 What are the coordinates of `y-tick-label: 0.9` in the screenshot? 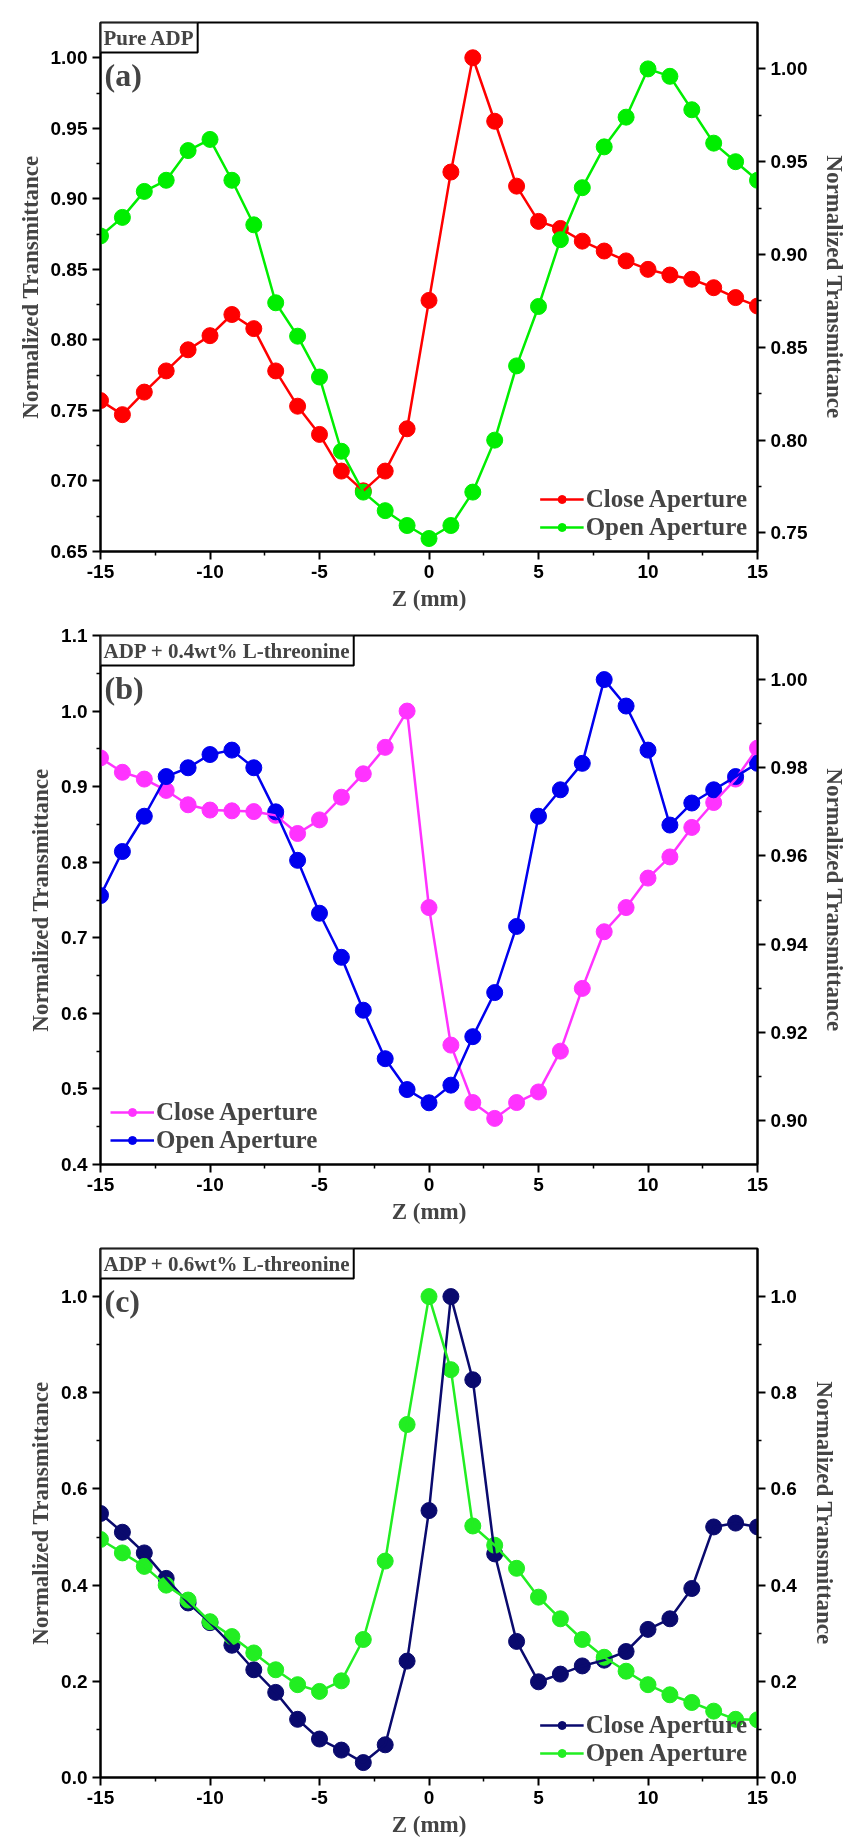 It's located at (74, 787).